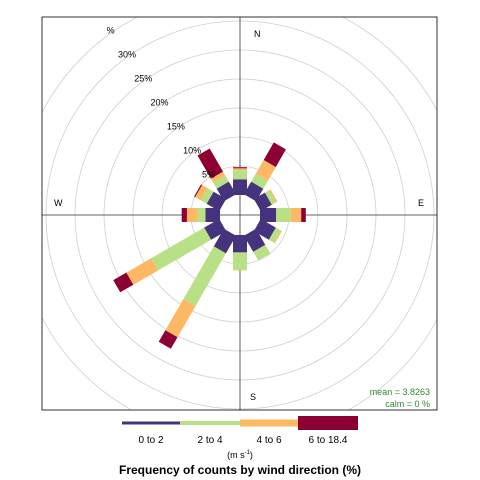  What do you see at coordinates (253, 397) in the screenshot?
I see `compass-south: S` at bounding box center [253, 397].